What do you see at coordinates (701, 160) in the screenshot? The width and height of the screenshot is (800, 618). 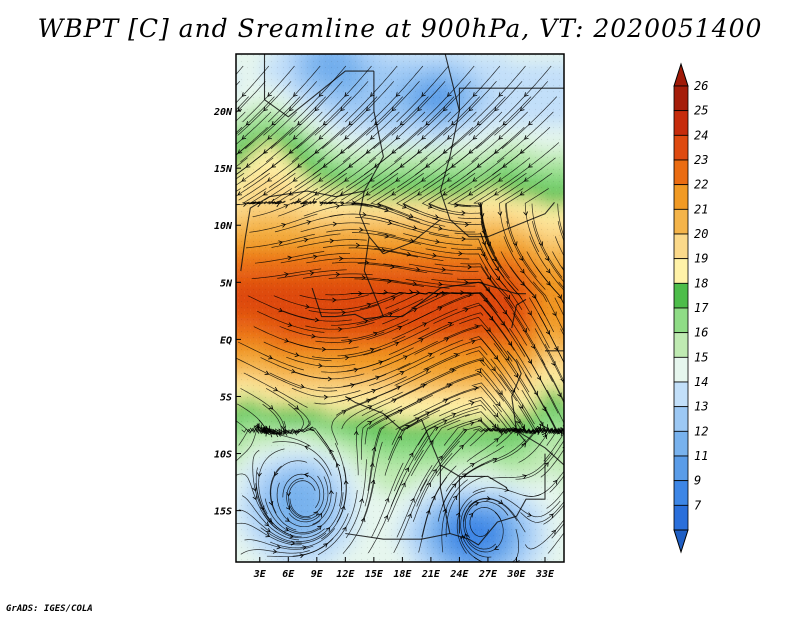 I see `colorbar-label-23: 23` at bounding box center [701, 160].